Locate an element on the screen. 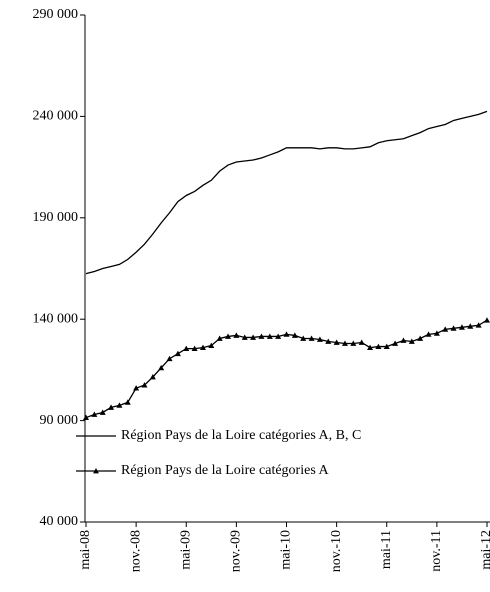 This screenshot has height=592, width=490. legend-marker is located at coordinates (96, 471).